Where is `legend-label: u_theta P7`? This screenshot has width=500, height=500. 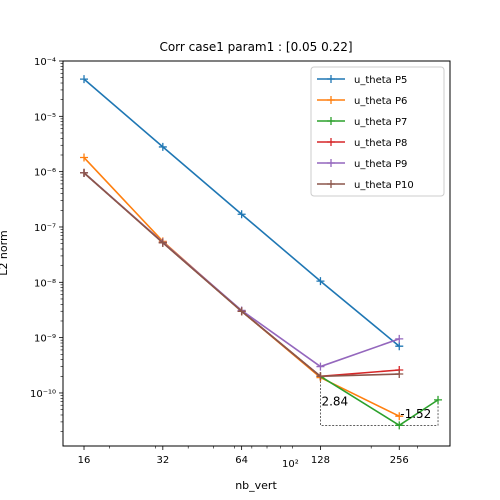 legend-label: u_theta P7 is located at coordinates (380, 122).